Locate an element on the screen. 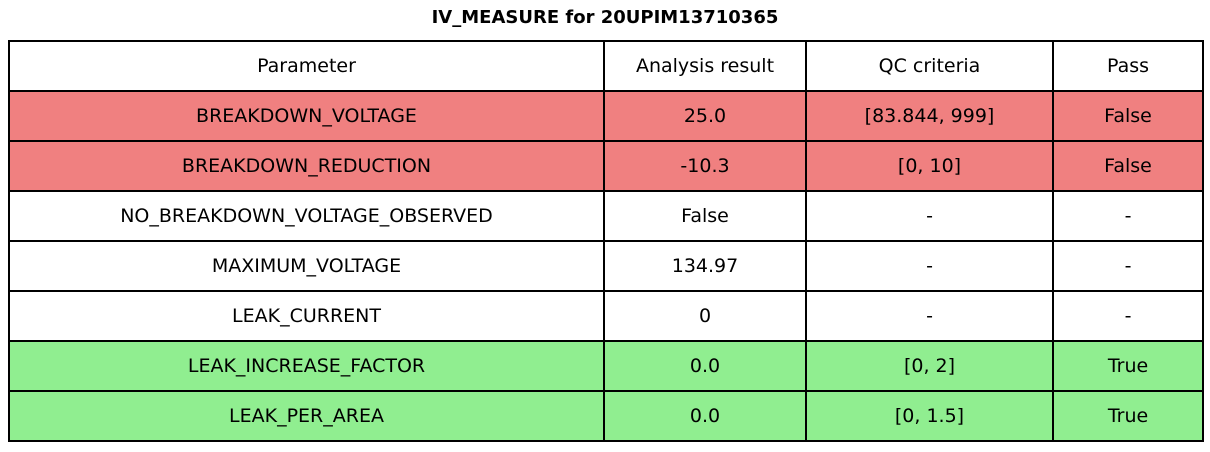 This screenshot has width=1210, height=452. cell-parameter: BREAKDOWN_REDUCTION is located at coordinates (306, 166).